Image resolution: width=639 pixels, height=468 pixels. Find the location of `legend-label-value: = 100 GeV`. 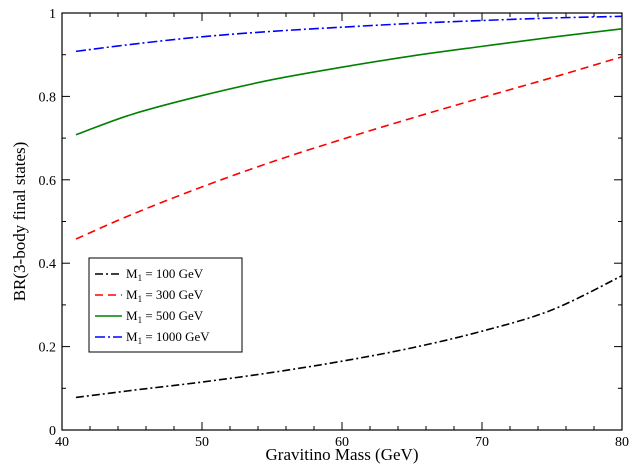

legend-label-value: = 100 GeV is located at coordinates (173, 273).